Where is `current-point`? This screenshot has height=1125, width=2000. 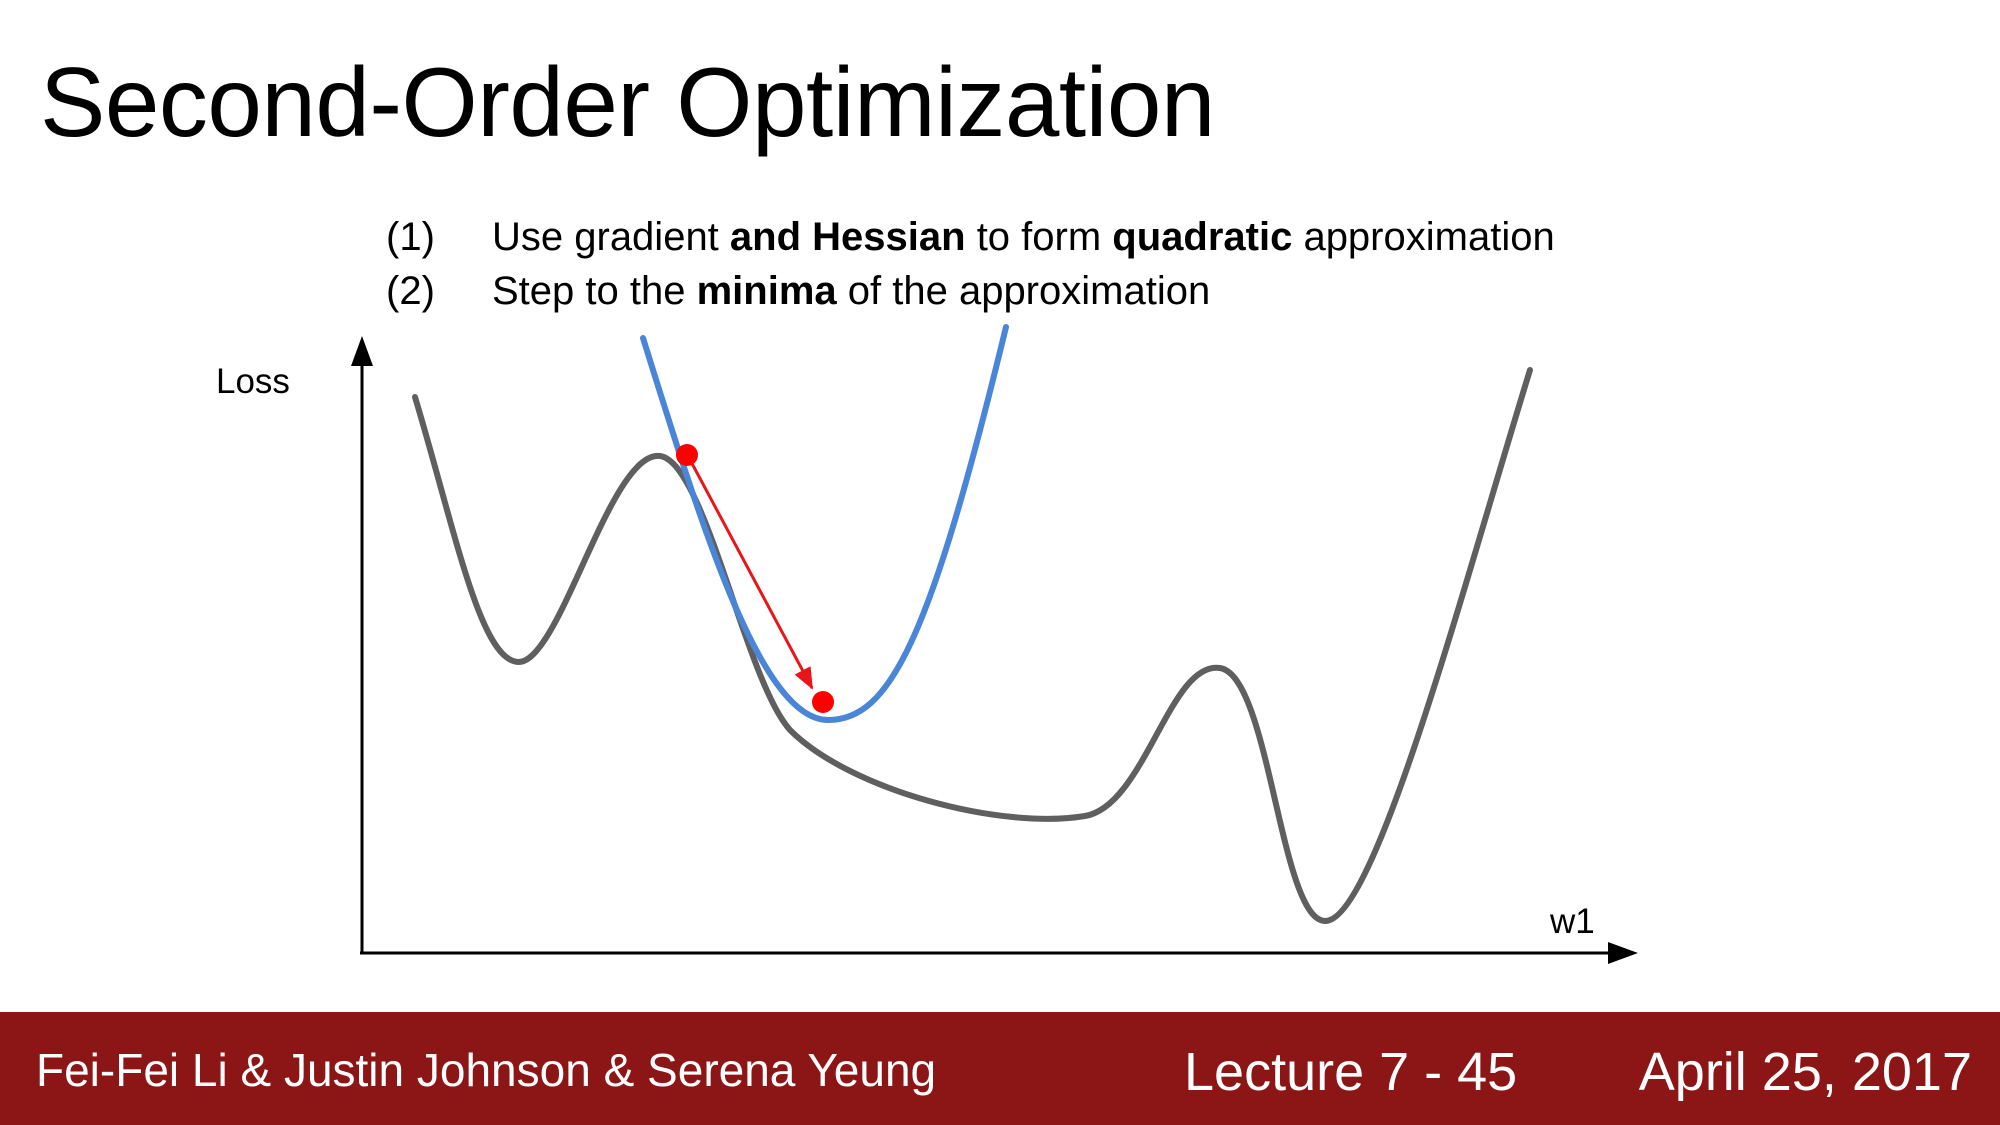
current-point is located at coordinates (687, 455).